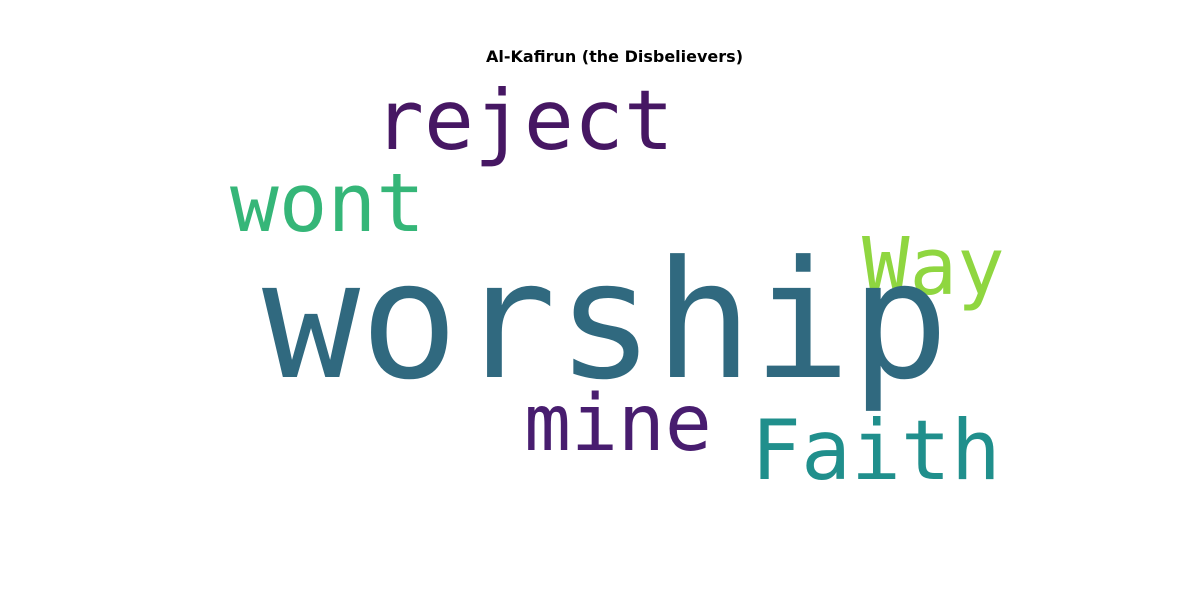 Image resolution: width=1200 pixels, height=600 pixels. I want to click on word-wont: wont, so click(328, 204).